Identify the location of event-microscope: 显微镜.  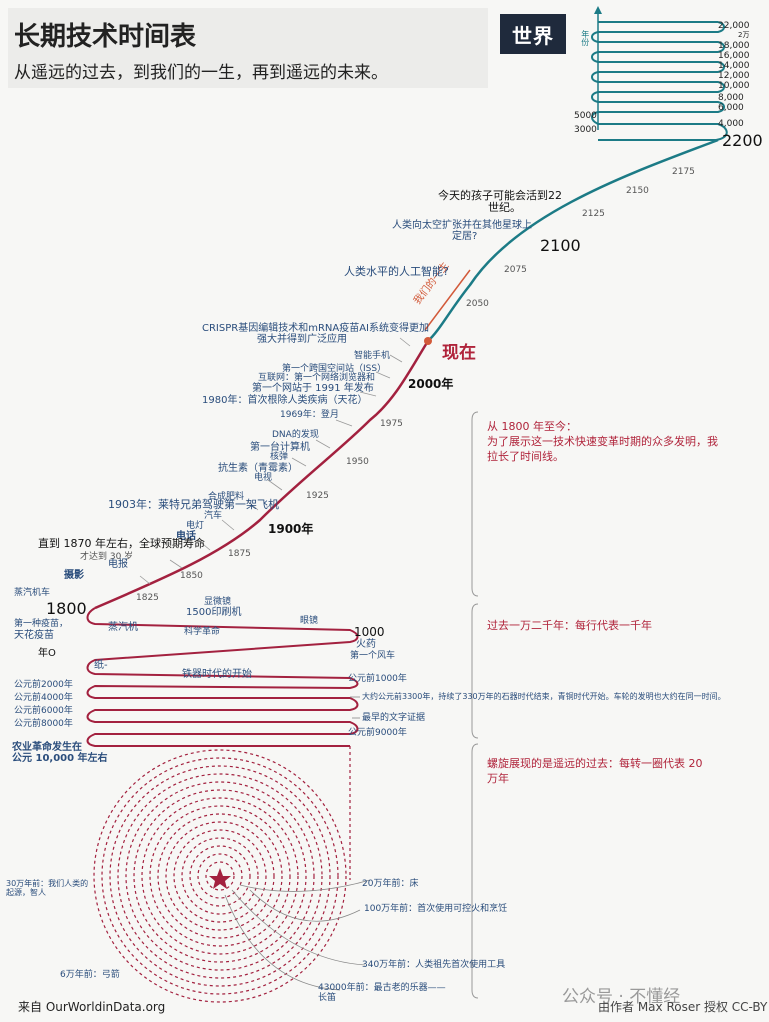
(218, 602).